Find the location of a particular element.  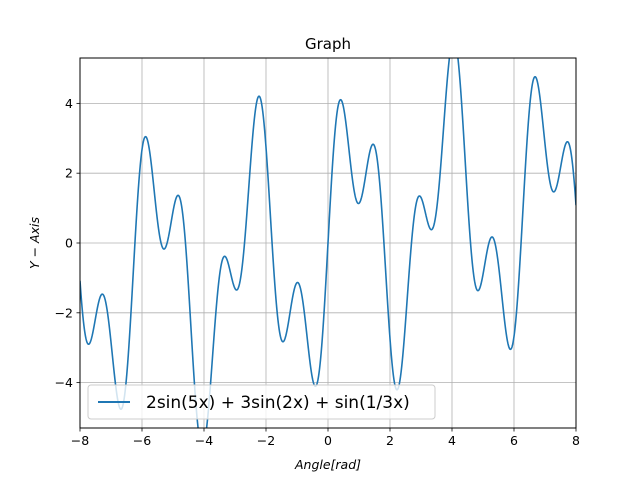

x-tick-label: −8 is located at coordinates (80, 440).